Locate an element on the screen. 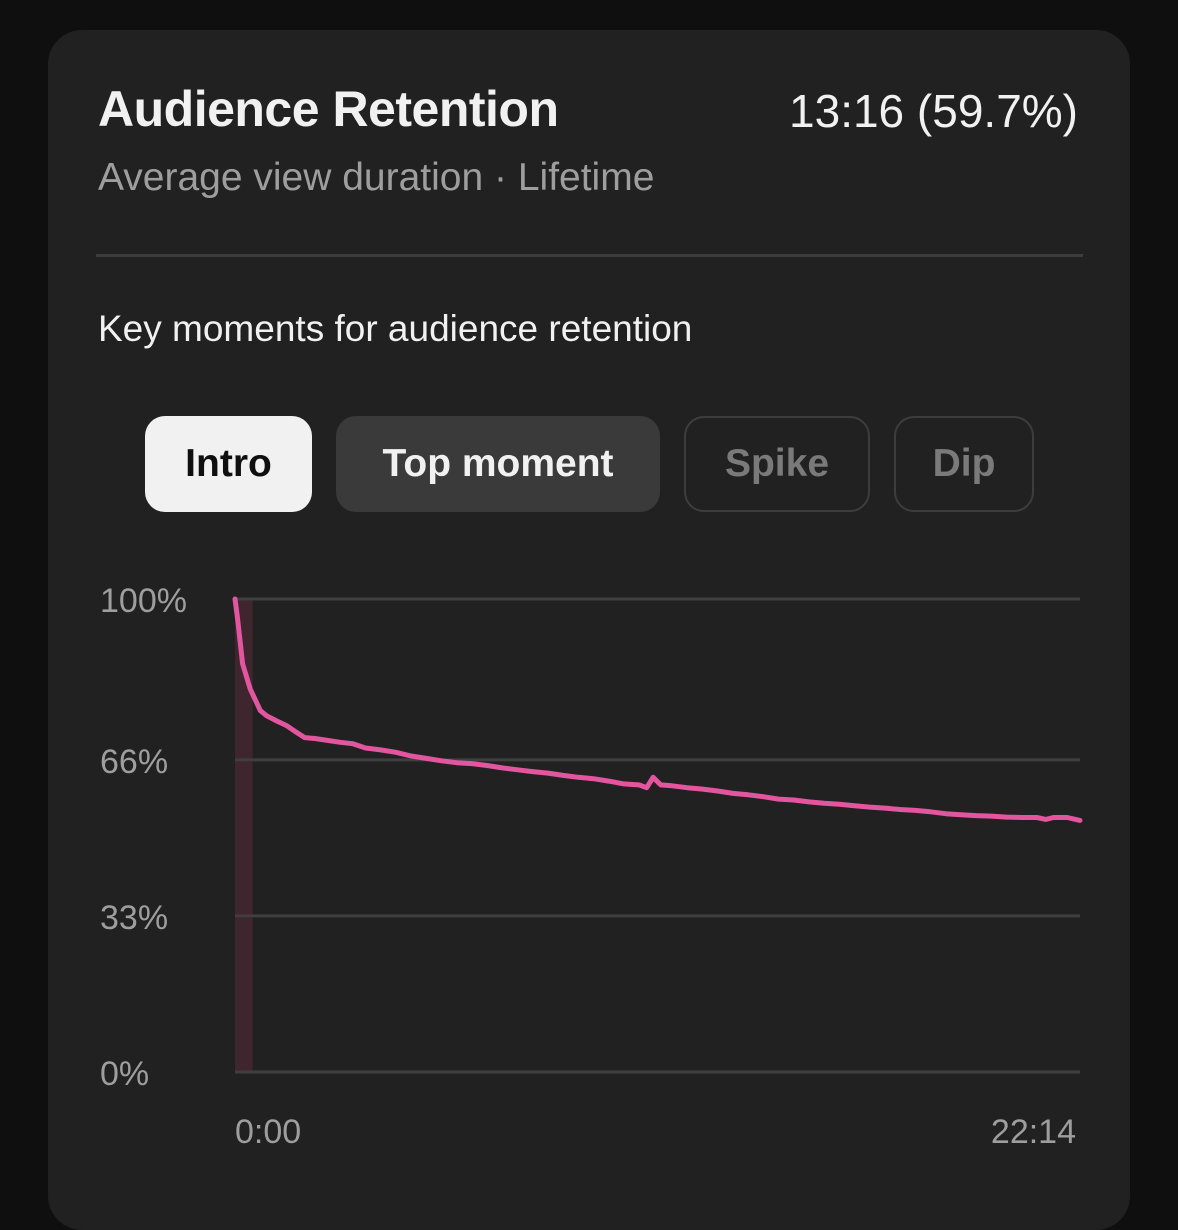  y-tick-label-100: 100% is located at coordinates (143, 601).